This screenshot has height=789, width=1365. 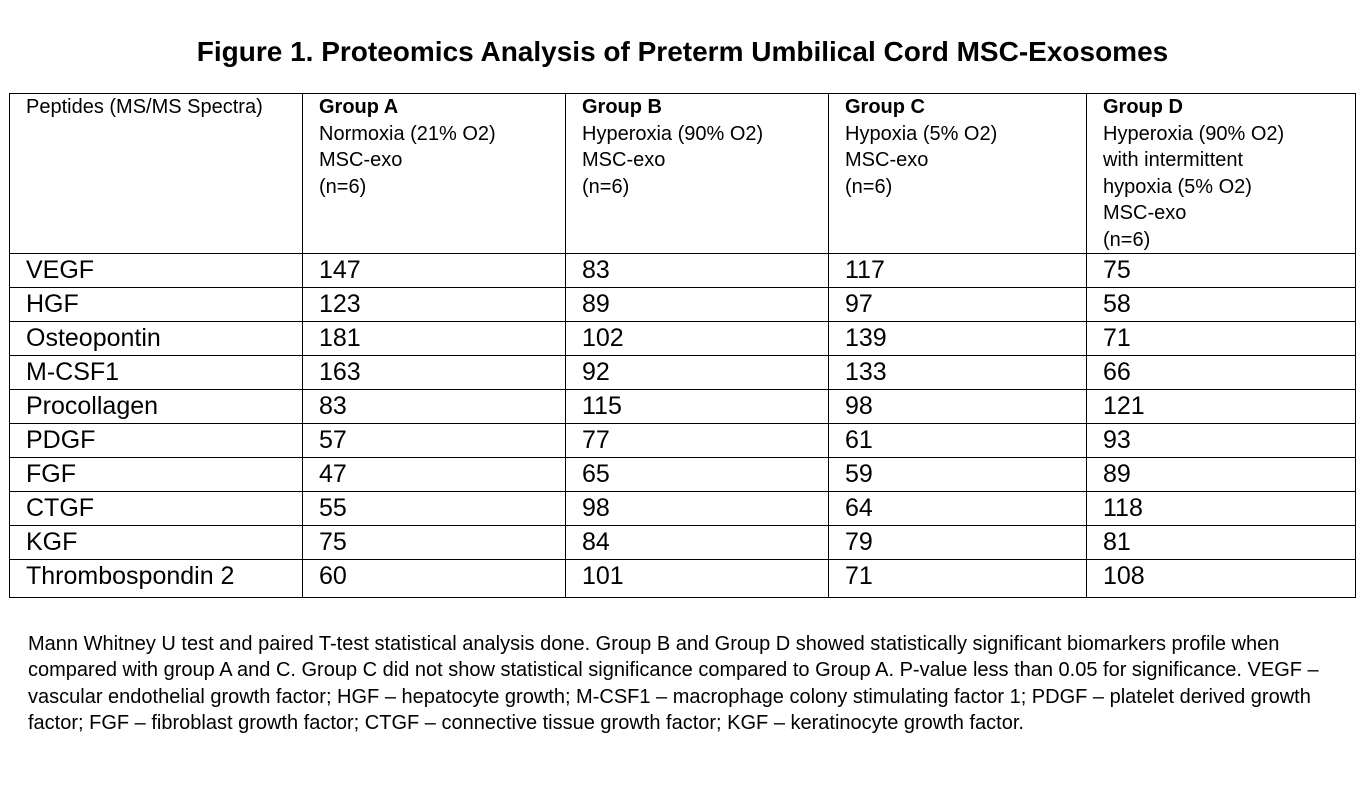 I want to click on group-a-value: 83, so click(x=434, y=406).